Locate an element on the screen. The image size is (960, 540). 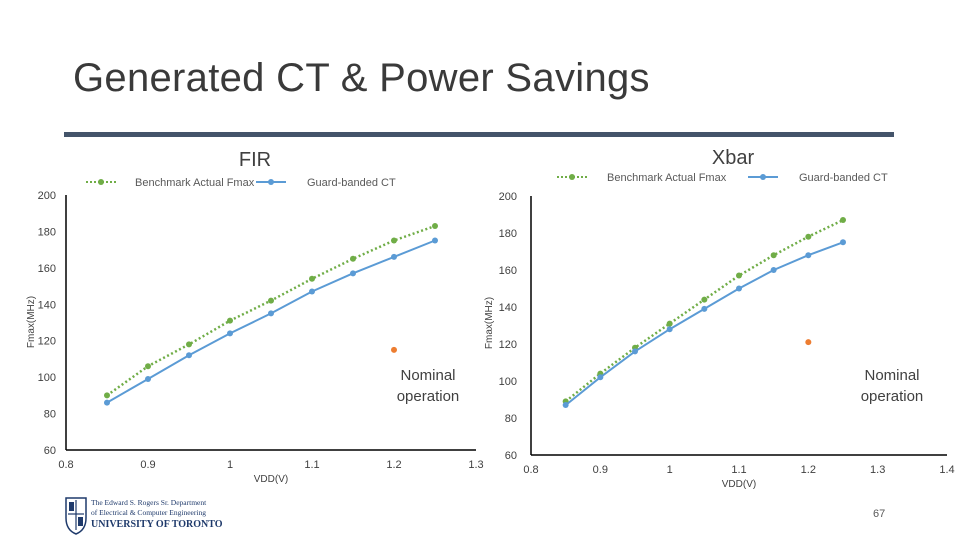
legend-entry-xbar-1: Guard-banded CT is located at coordinates (818, 178).